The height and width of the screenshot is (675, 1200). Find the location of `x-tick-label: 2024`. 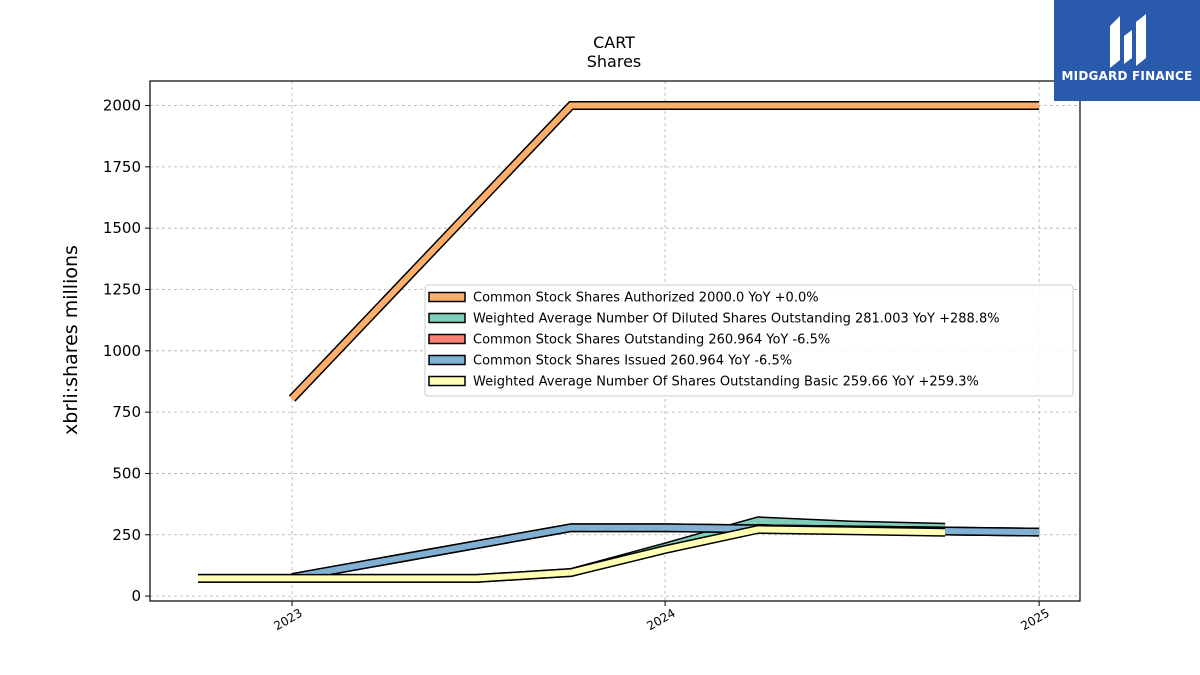

x-tick-label: 2024 is located at coordinates (660, 619).